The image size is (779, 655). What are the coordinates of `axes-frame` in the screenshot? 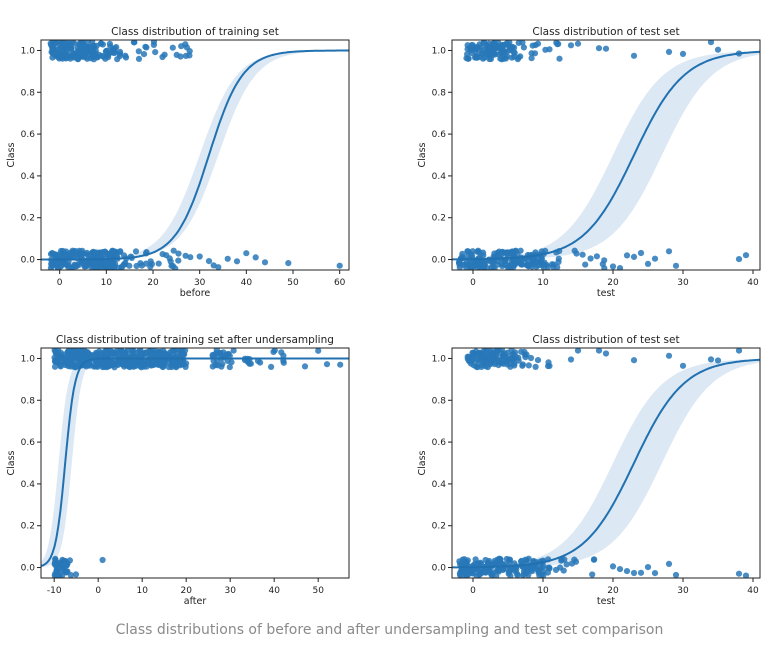 It's located at (195, 155).